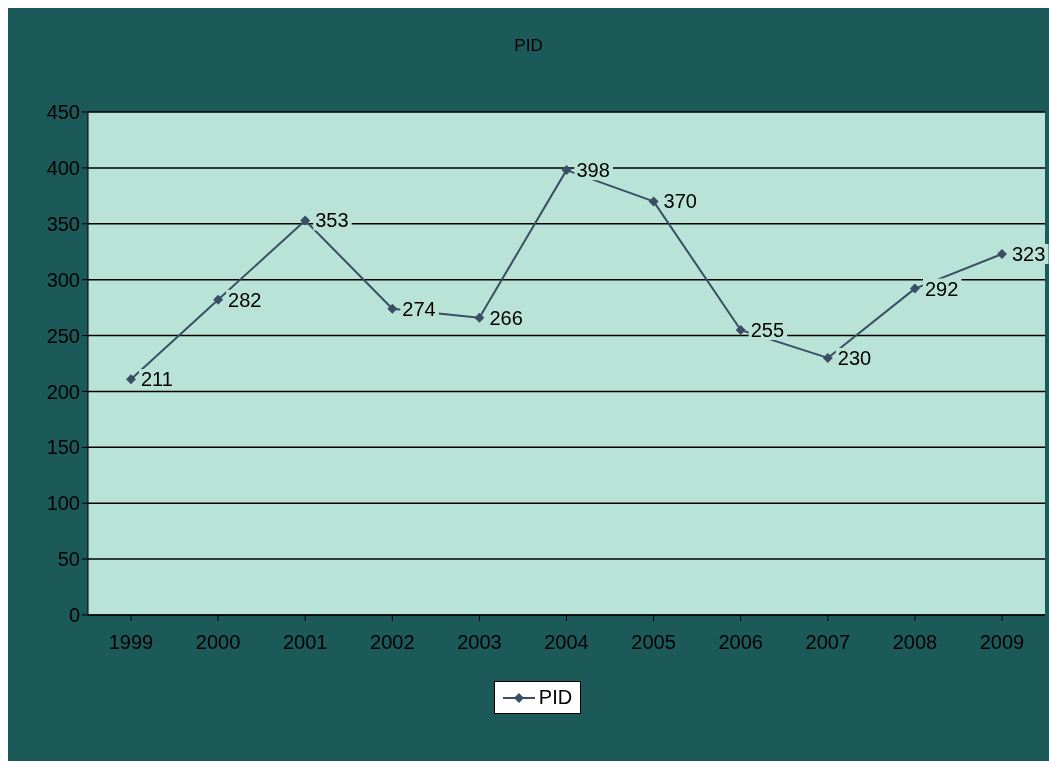  I want to click on y-tick-label: 150, so click(63, 447).